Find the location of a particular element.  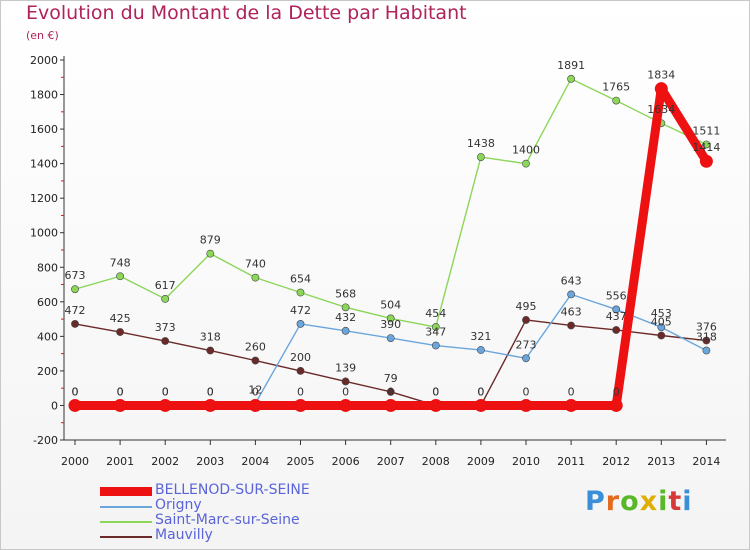

data-label: 617 is located at coordinates (165, 285).